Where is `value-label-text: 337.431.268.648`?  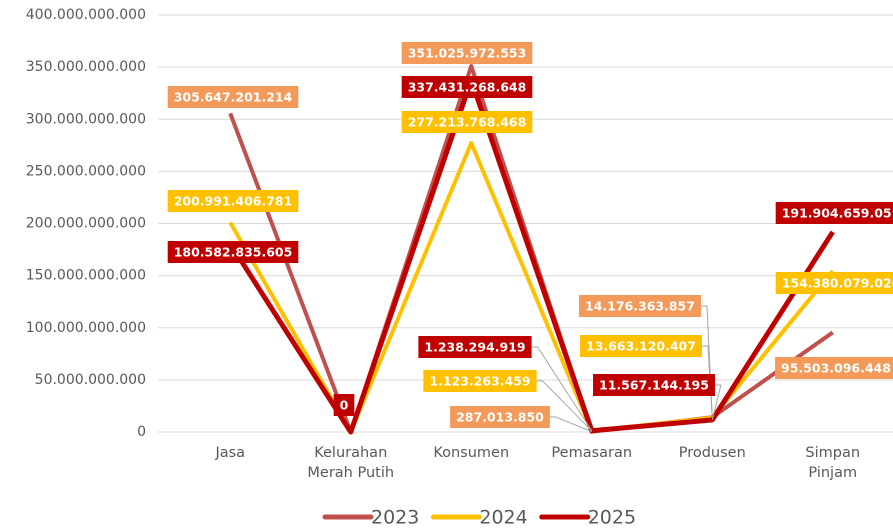 value-label-text: 337.431.268.648 is located at coordinates (467, 87).